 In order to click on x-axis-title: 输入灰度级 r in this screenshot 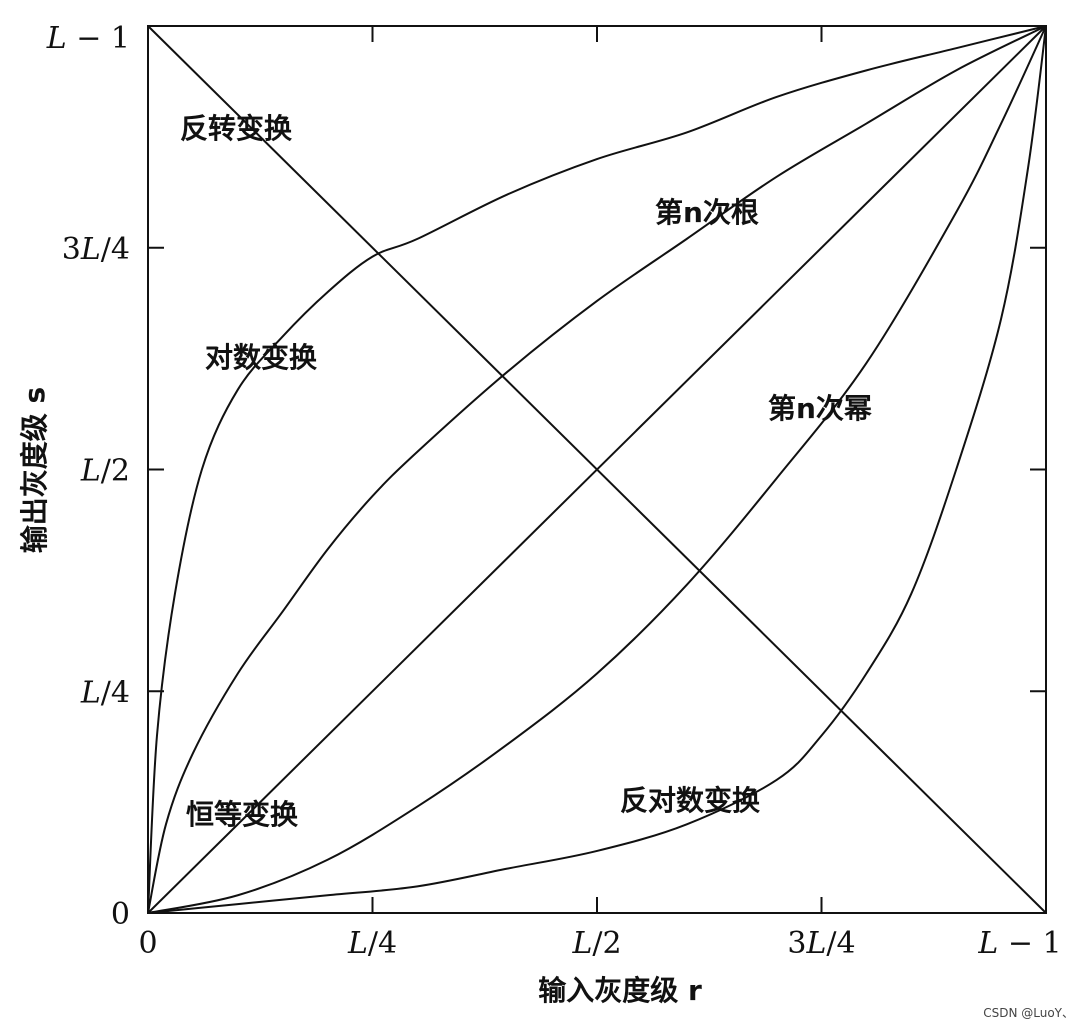, I will do `click(620, 990)`.